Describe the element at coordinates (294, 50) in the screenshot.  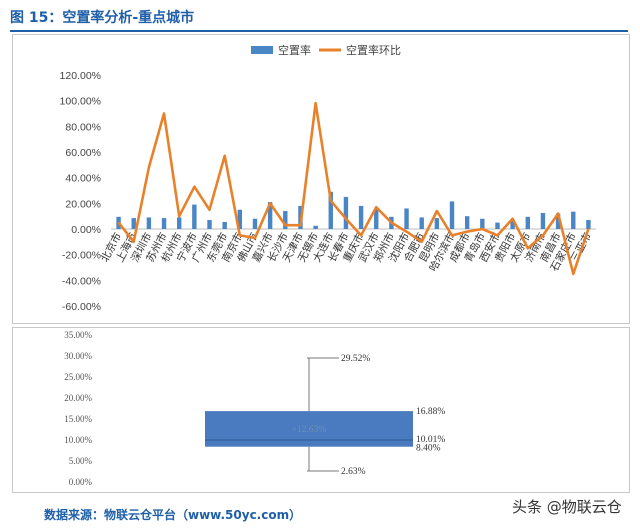
I see `legend-label-bar: 空置率` at that location.